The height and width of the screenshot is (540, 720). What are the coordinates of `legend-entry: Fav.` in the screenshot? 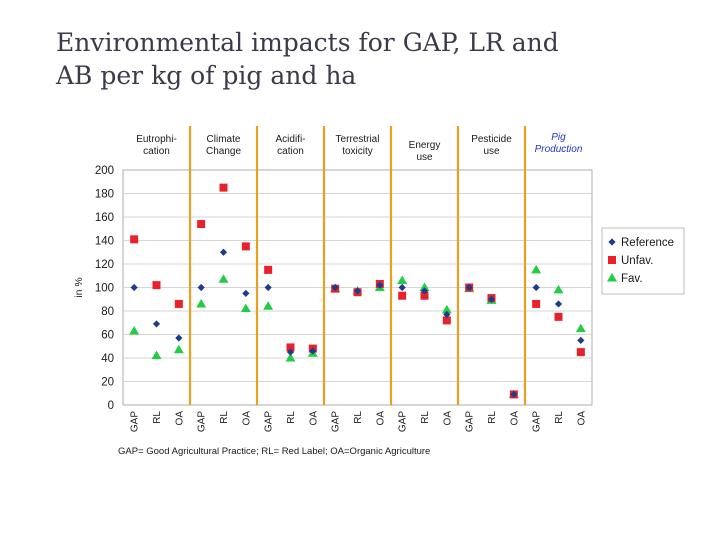 It's located at (632, 279).